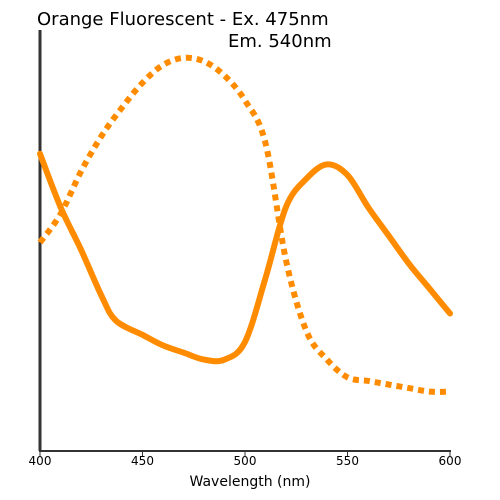 The width and height of the screenshot is (500, 500). What do you see at coordinates (450, 461) in the screenshot?
I see `x-tick-label: 600` at bounding box center [450, 461].